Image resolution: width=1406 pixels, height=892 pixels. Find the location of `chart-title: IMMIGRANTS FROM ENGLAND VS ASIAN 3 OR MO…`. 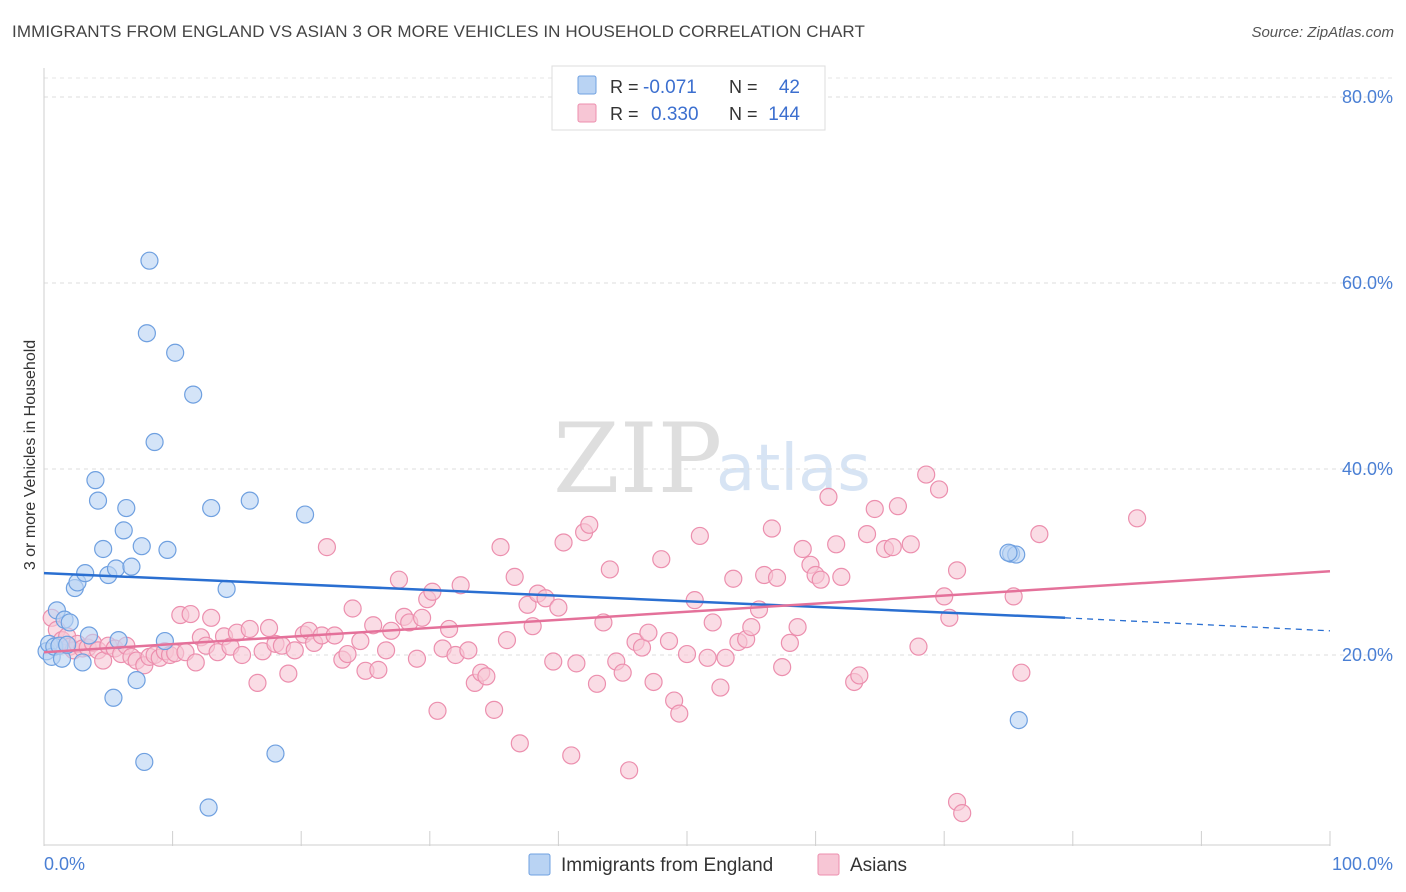

chart-title: IMMIGRANTS FROM ENGLAND VS ASIAN 3 OR MO… is located at coordinates (438, 31).